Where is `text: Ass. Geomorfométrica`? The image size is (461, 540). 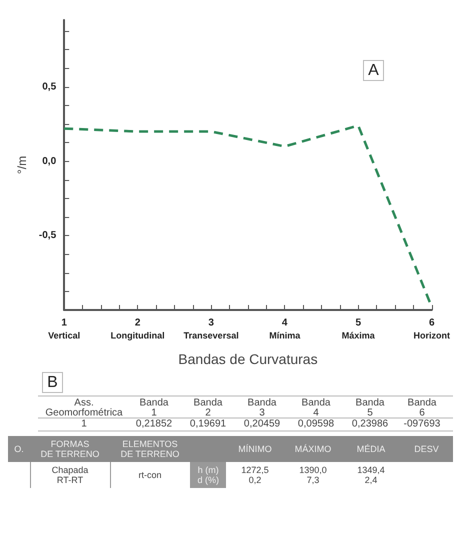 text: Ass. Geomorfométrica is located at coordinates (84, 408).